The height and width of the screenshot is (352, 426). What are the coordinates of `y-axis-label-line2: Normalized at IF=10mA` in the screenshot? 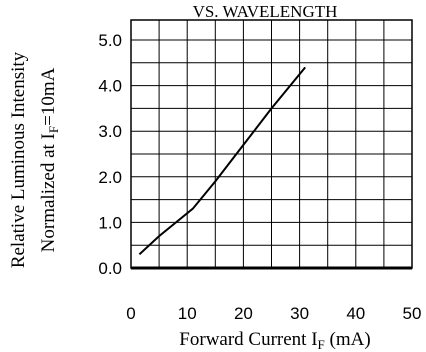 It's located at (49, 159).